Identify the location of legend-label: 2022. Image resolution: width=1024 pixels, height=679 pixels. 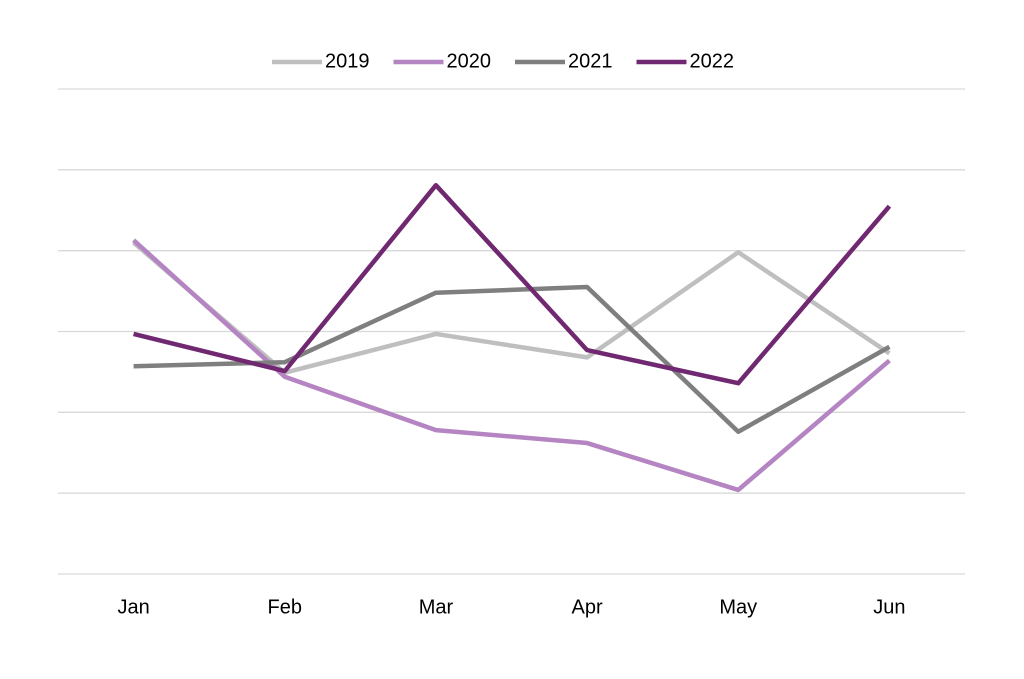
(712, 61).